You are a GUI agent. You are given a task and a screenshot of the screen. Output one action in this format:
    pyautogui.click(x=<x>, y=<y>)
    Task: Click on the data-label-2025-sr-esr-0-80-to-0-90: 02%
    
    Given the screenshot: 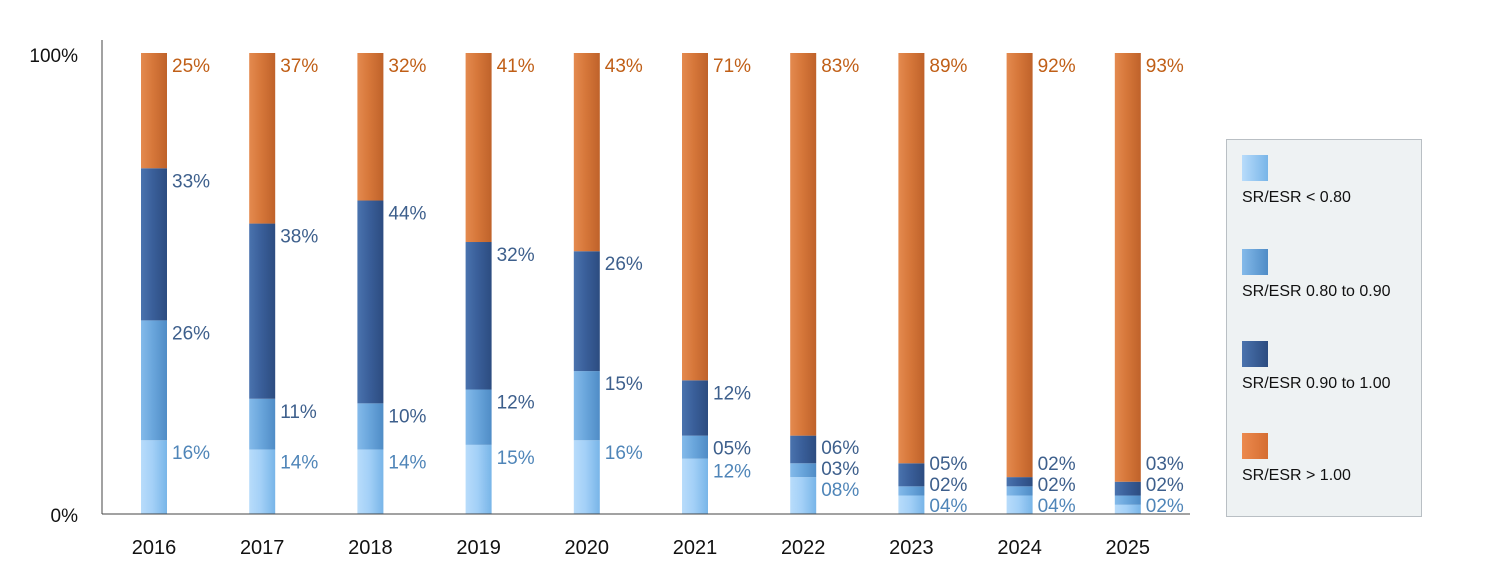 What is the action you would take?
    pyautogui.click(x=1165, y=485)
    